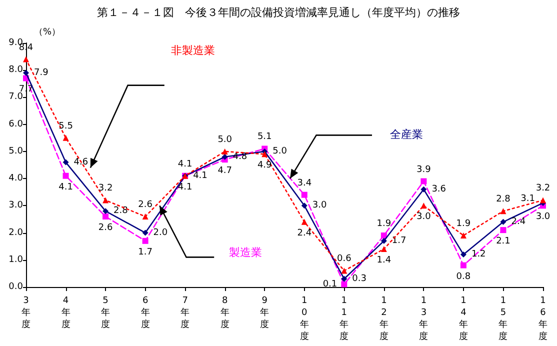  Describe the element at coordinates (16, 259) in the screenshot. I see `y-tick-label: 1.0` at that location.